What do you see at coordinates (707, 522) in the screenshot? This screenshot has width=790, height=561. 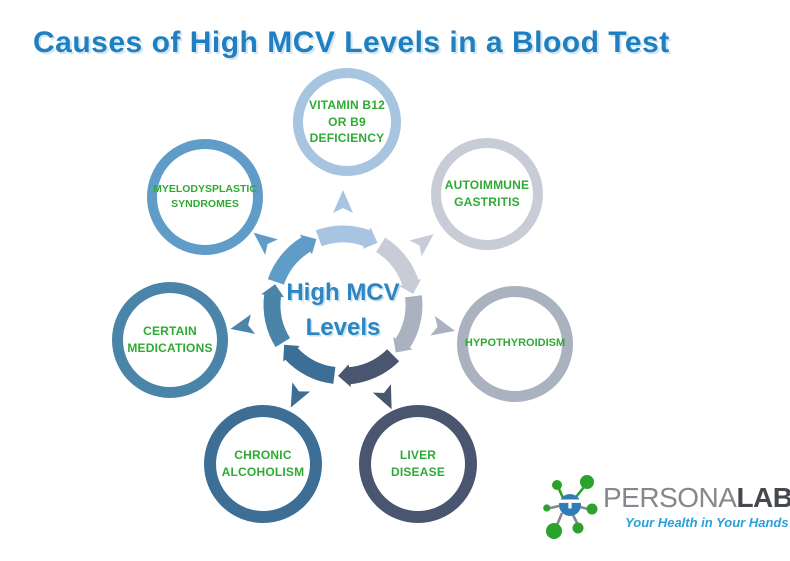 I see `personalabs-tagline: Your Health in Your Hands` at bounding box center [707, 522].